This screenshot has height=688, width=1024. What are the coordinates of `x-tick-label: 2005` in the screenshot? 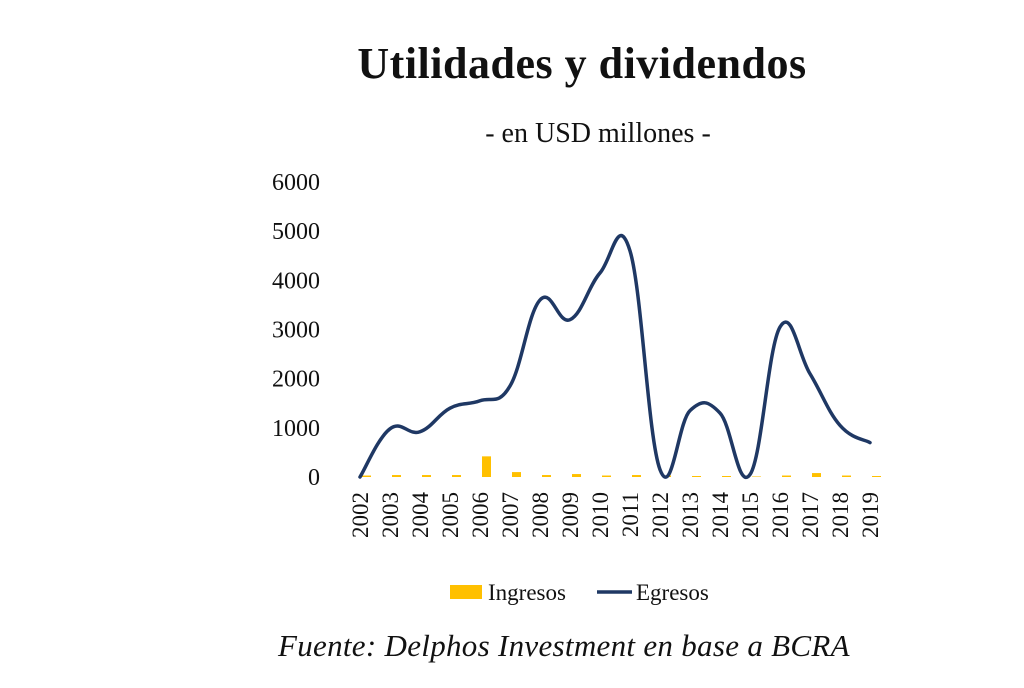 It's located at (450, 515).